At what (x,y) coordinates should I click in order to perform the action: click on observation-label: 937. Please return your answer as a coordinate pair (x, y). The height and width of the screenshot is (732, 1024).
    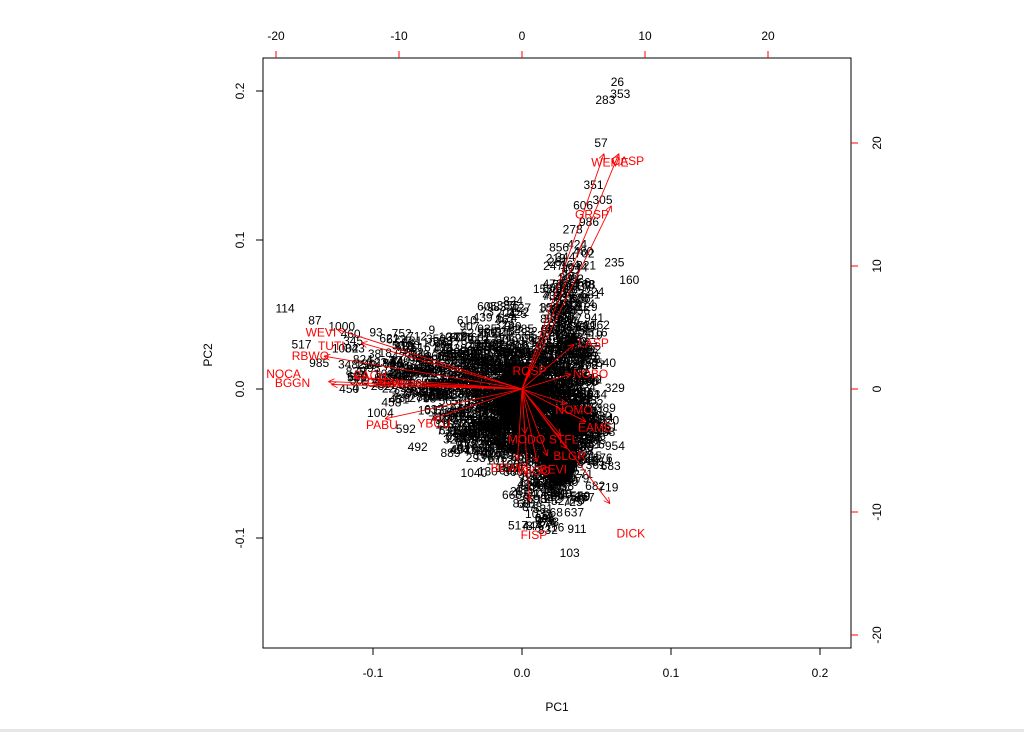
    Looking at the image, I should click on (559, 389).